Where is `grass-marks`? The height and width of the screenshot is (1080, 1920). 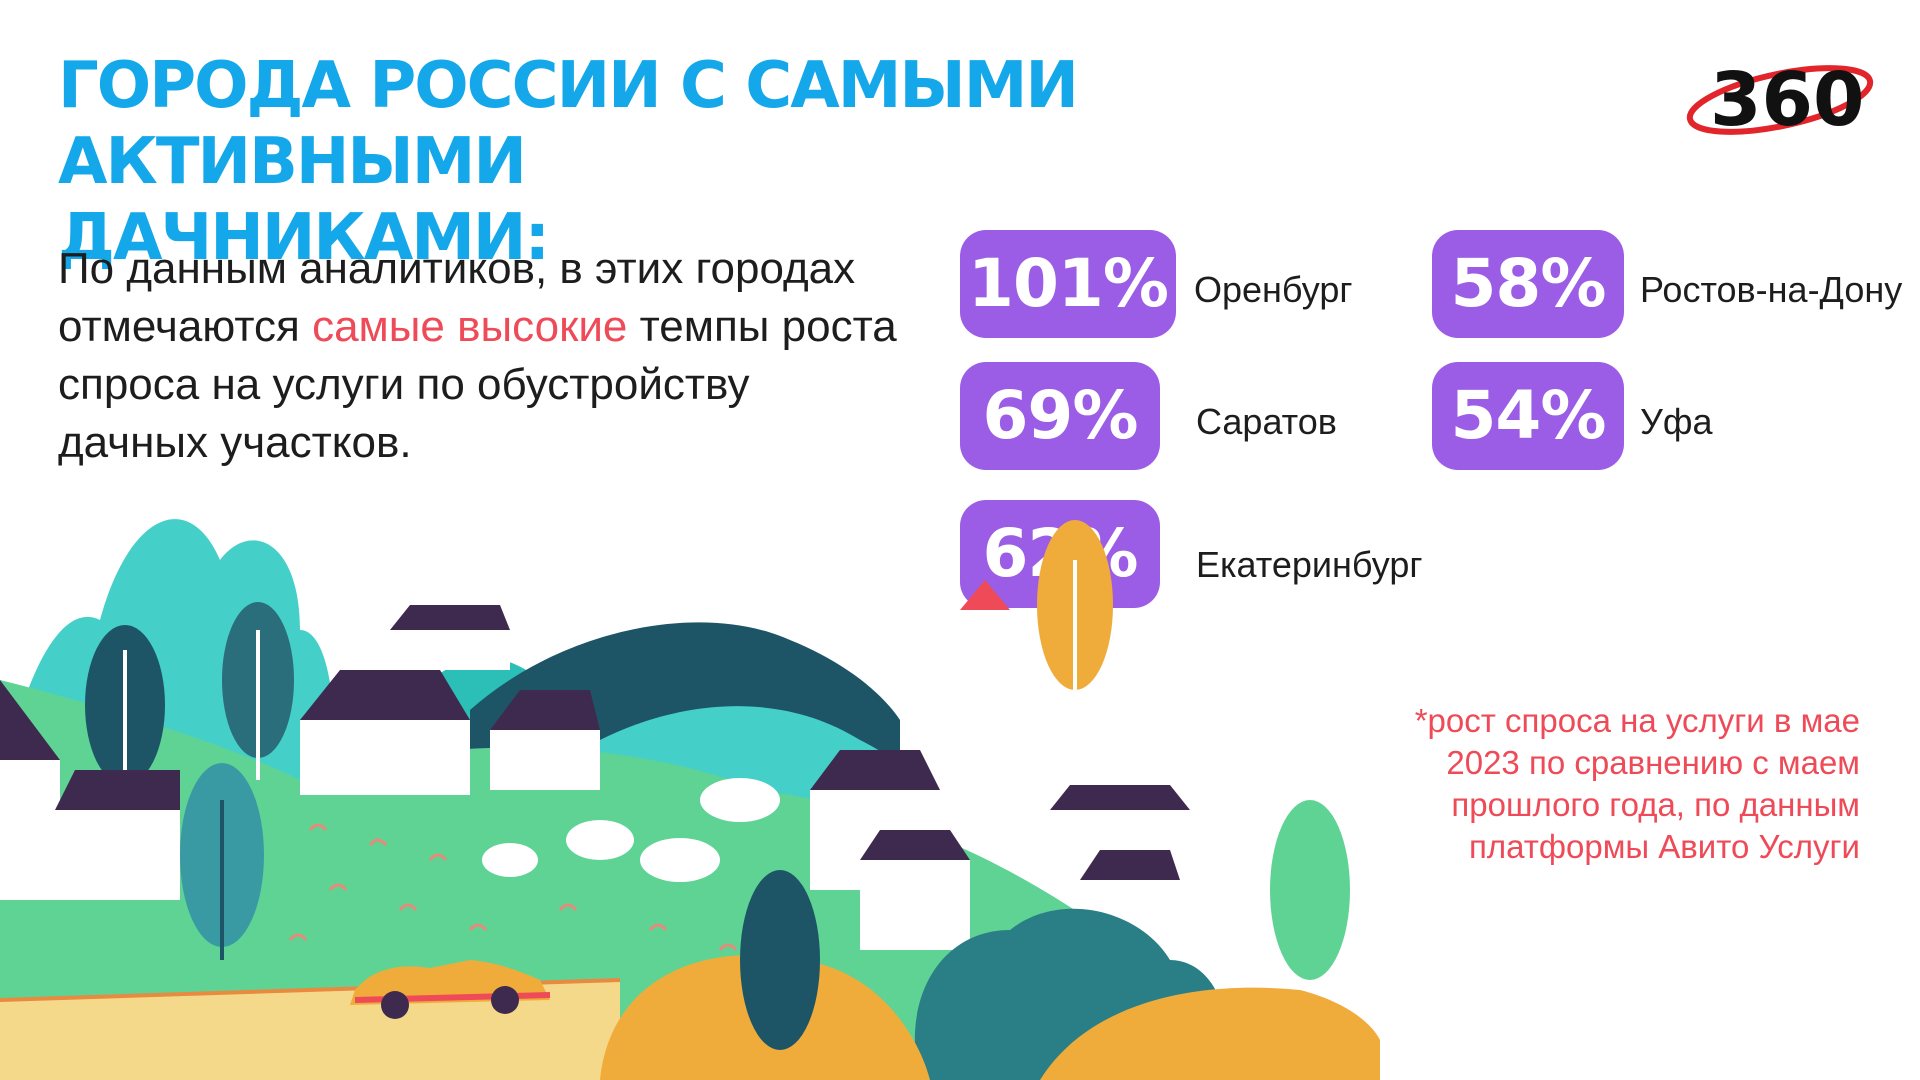
grass-marks is located at coordinates (513, 887).